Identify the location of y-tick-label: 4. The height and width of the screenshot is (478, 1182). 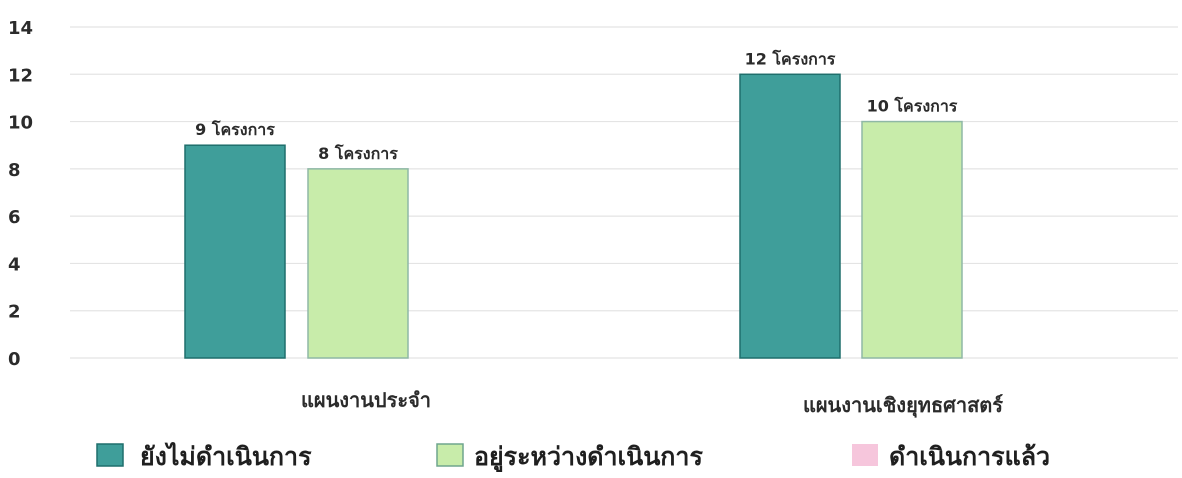
(14, 264).